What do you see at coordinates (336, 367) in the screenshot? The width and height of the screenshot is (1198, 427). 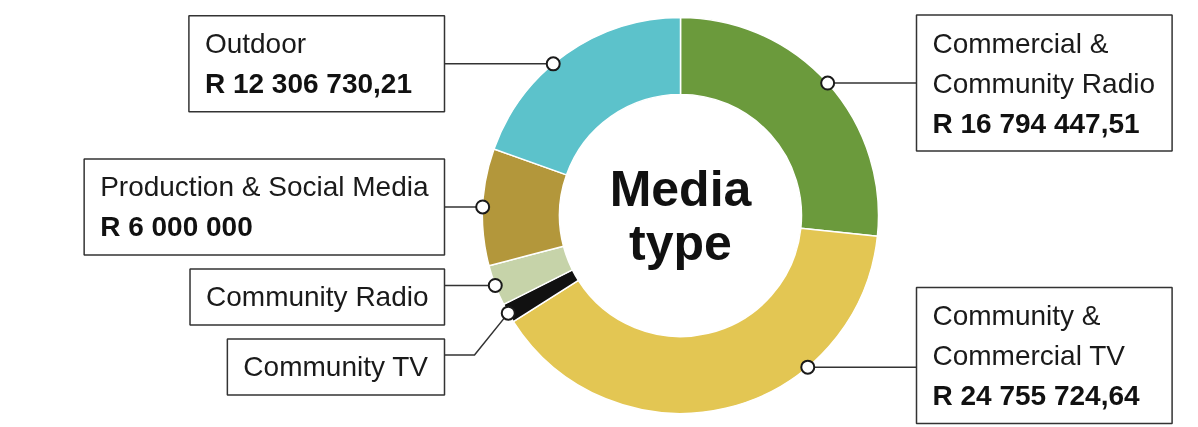 I see `slice-label: Community TV` at bounding box center [336, 367].